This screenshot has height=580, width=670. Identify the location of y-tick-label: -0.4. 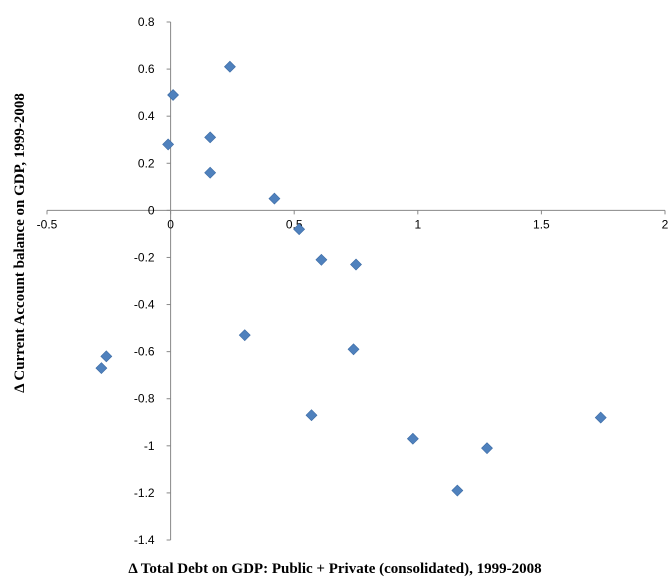
(144, 305).